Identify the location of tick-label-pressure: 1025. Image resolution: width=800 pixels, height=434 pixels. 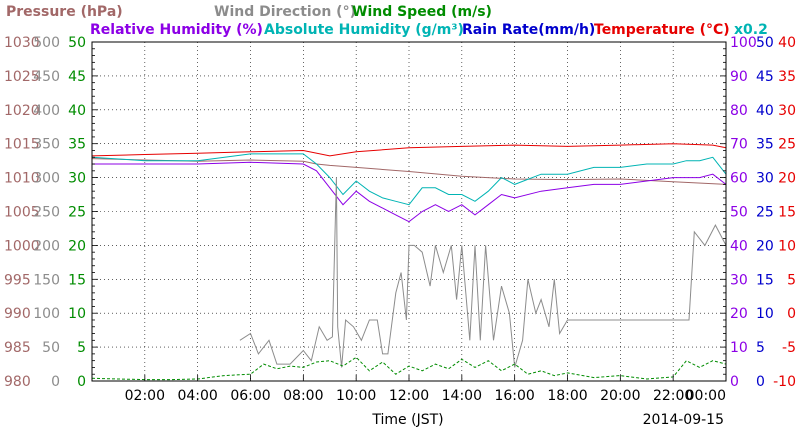
(22, 77).